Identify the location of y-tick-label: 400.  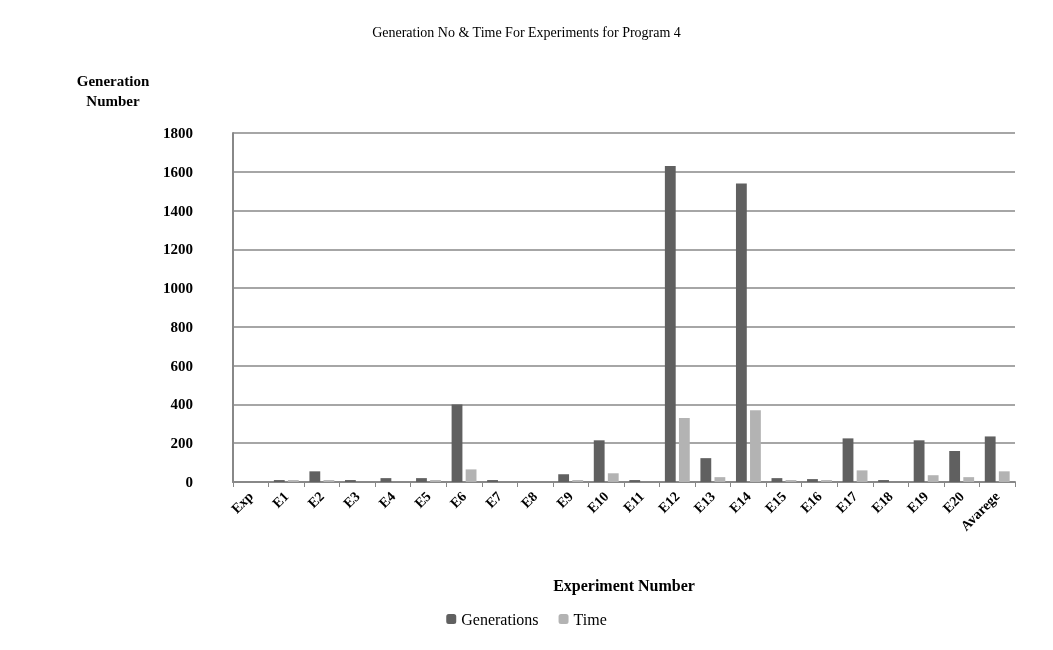
(181, 404).